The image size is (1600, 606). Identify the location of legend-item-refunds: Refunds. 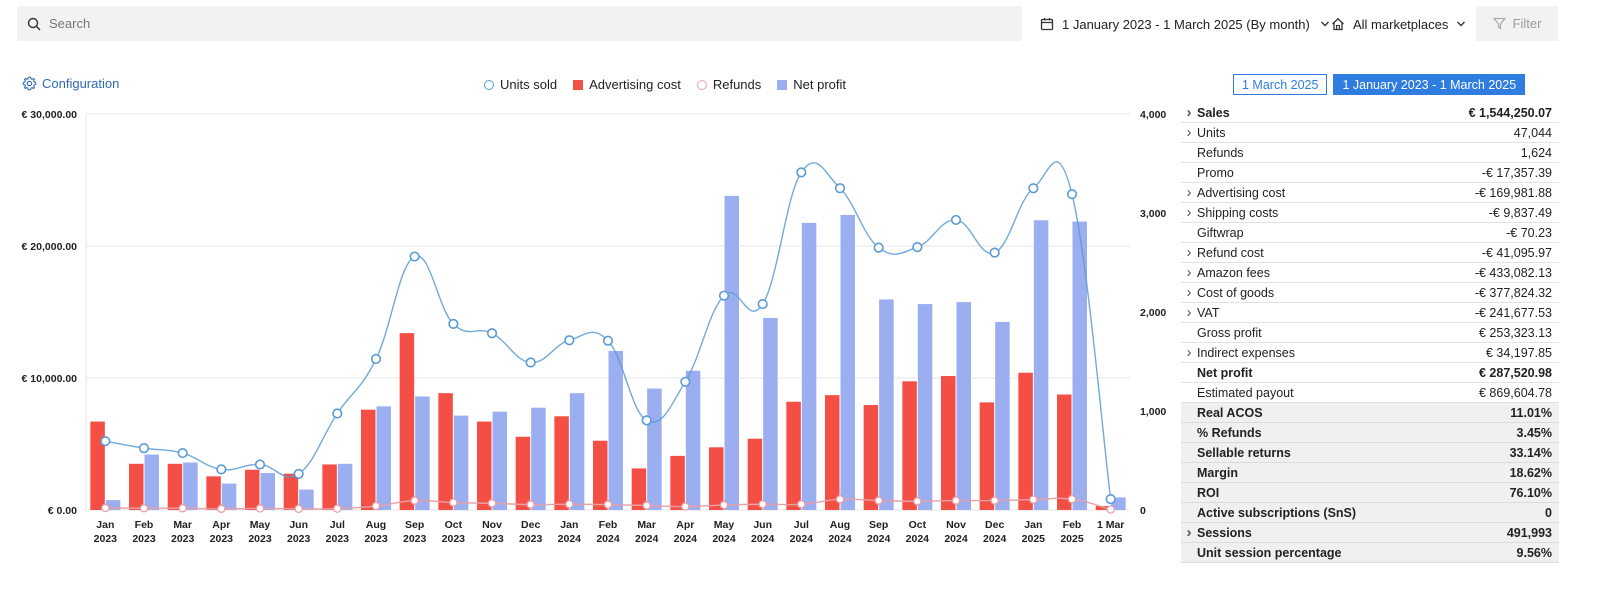
(728, 84).